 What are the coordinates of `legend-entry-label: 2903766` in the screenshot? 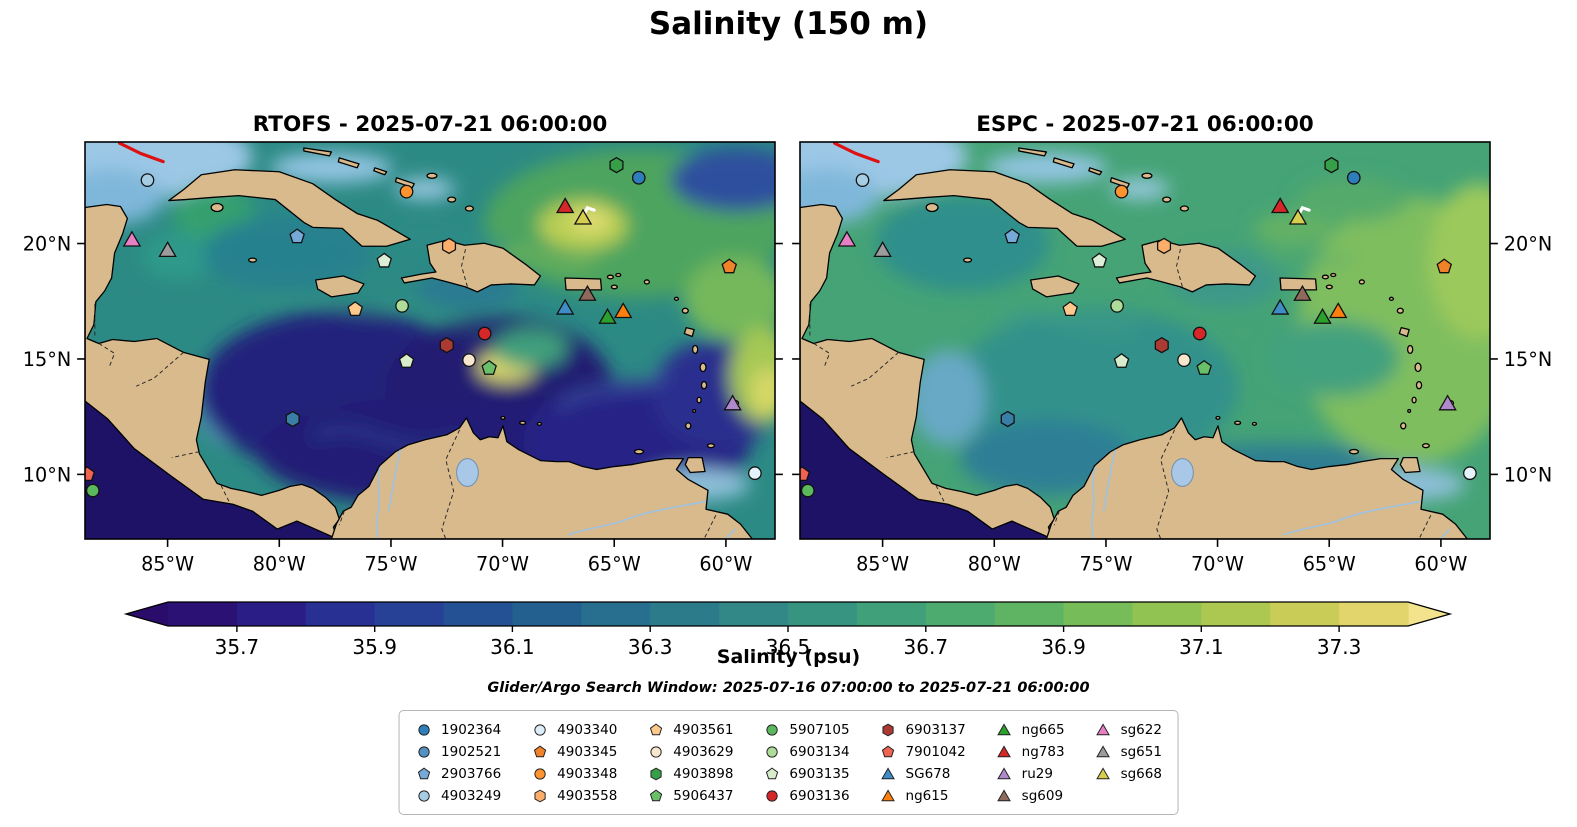 It's located at (471, 773).